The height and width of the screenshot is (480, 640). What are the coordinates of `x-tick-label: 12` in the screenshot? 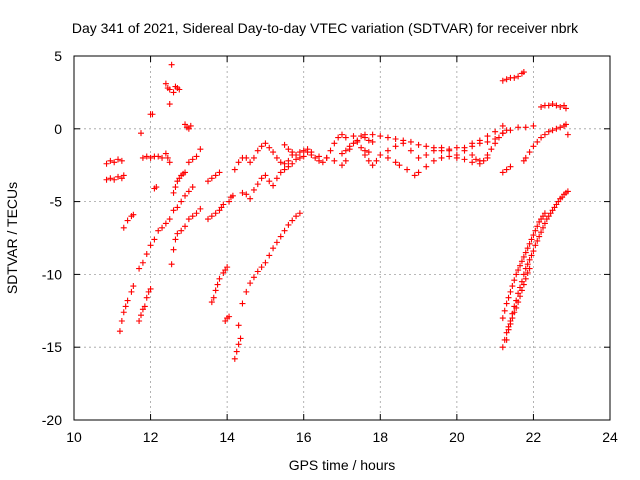 It's located at (151, 437).